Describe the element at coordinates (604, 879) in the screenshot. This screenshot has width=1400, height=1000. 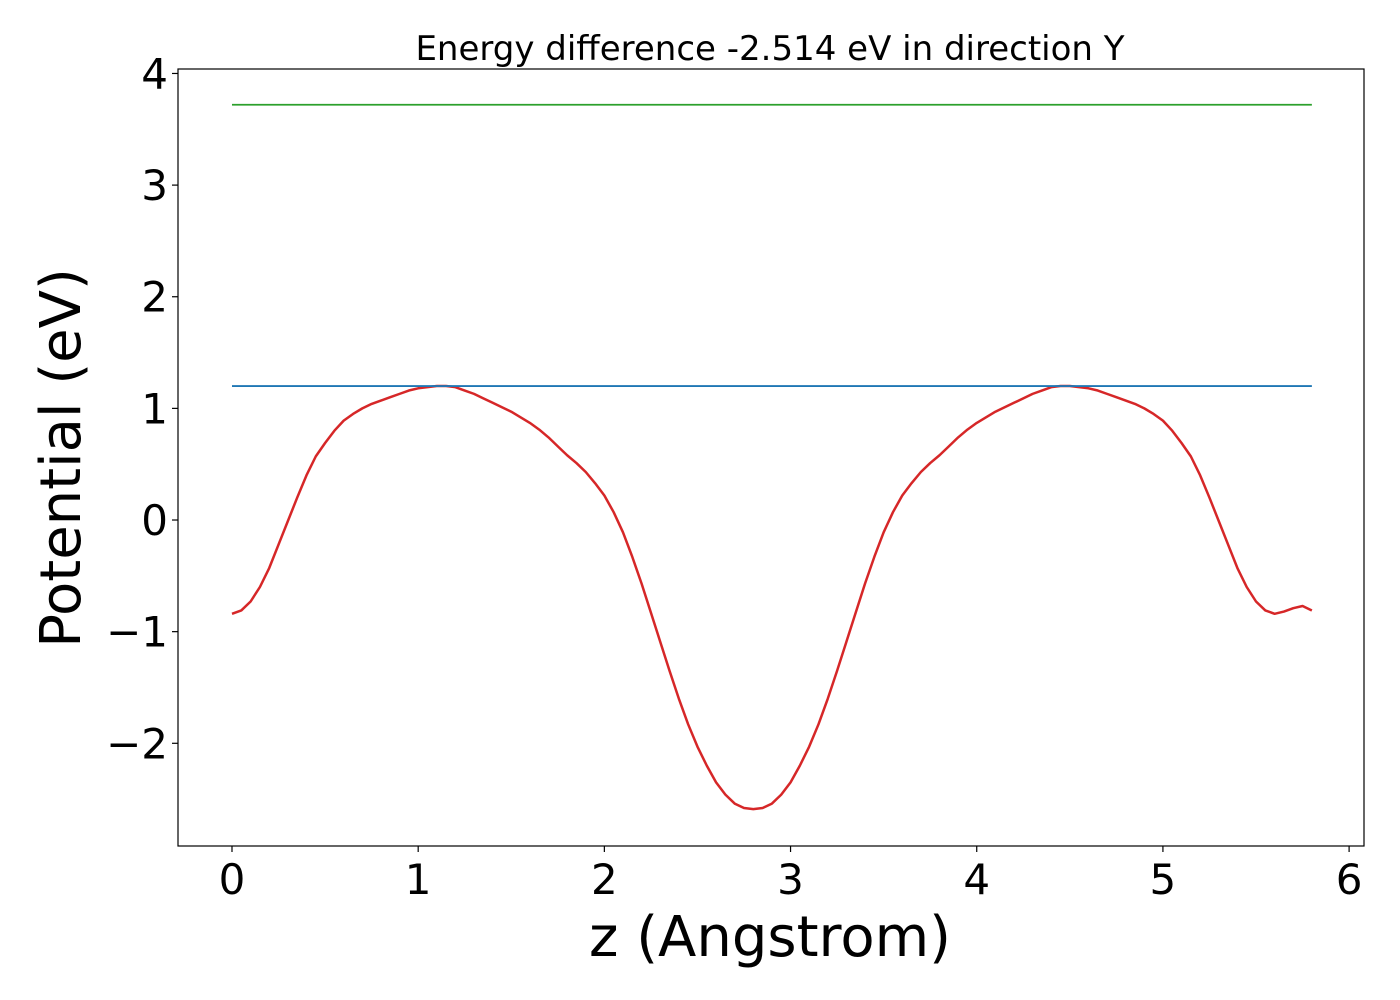
I see `x-tick-label: 2` at that location.